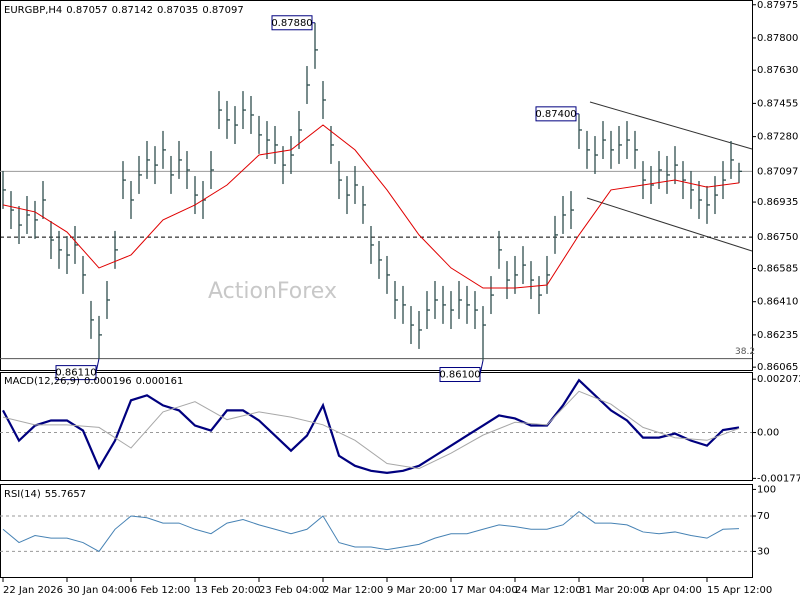  What do you see at coordinates (768, 433) in the screenshot?
I see `y-tick-label: 0.00` at bounding box center [768, 433].